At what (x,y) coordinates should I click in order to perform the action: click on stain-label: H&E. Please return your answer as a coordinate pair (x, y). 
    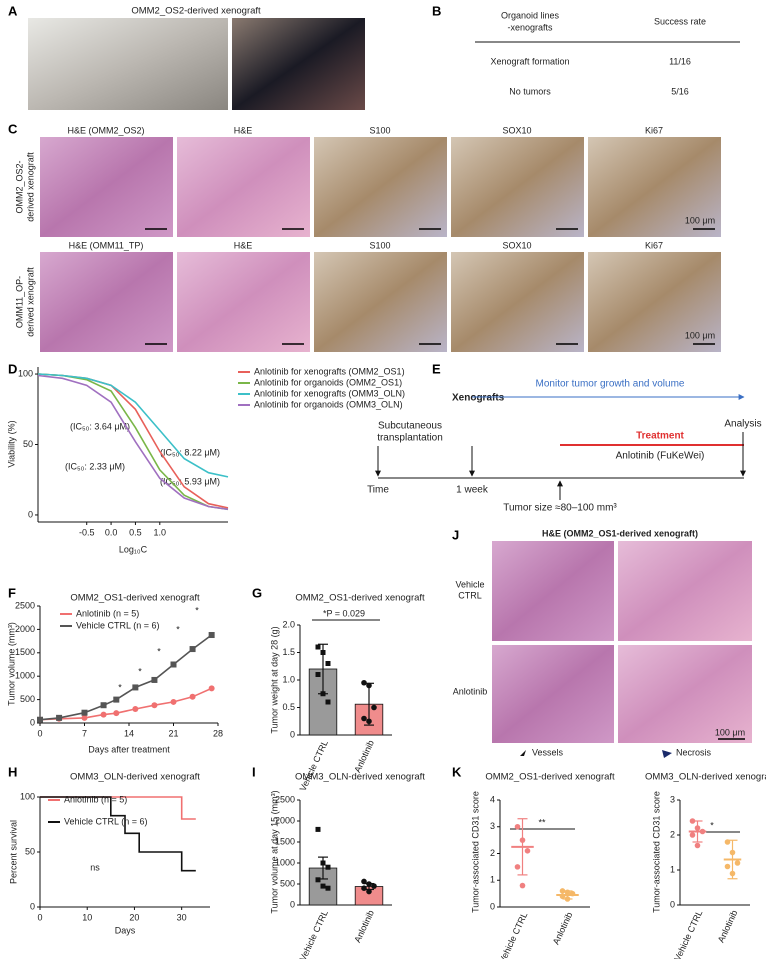
    Looking at the image, I should click on (243, 245).